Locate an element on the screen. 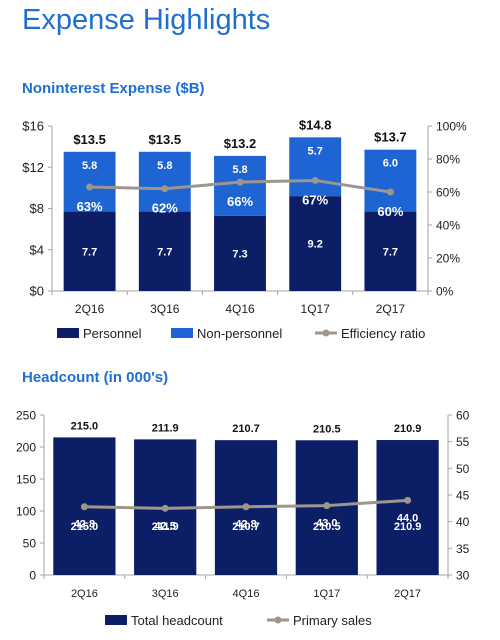  y-tick-label: 50 is located at coordinates (30, 544).